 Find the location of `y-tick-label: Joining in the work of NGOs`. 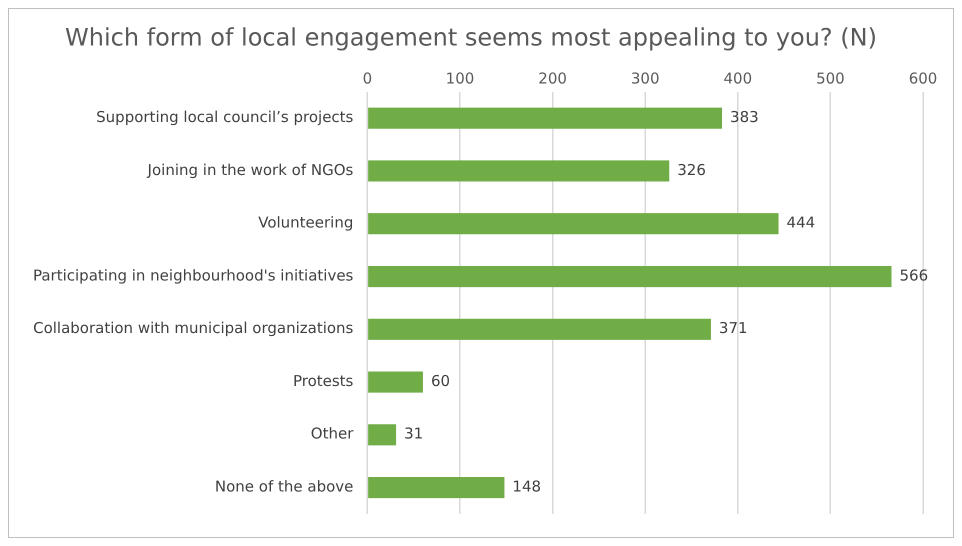

y-tick-label: Joining in the work of NGOs is located at coordinates (250, 169).